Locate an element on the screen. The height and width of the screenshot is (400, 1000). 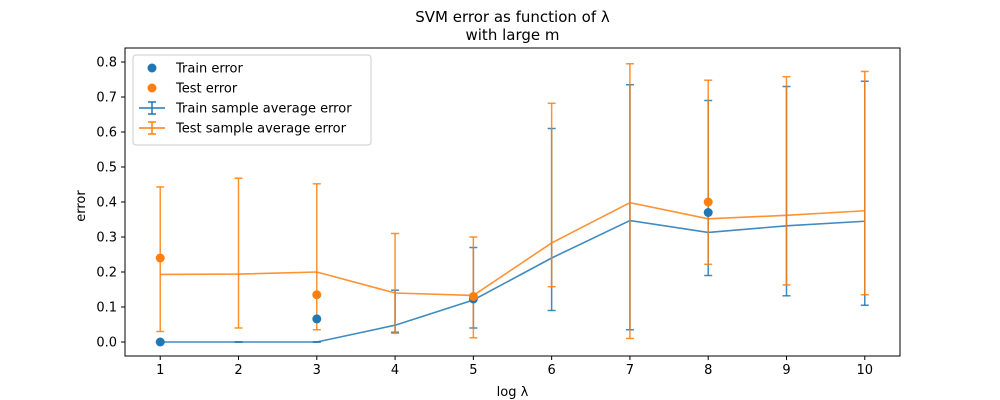
legend-entry: Train error is located at coordinates (195, 69).